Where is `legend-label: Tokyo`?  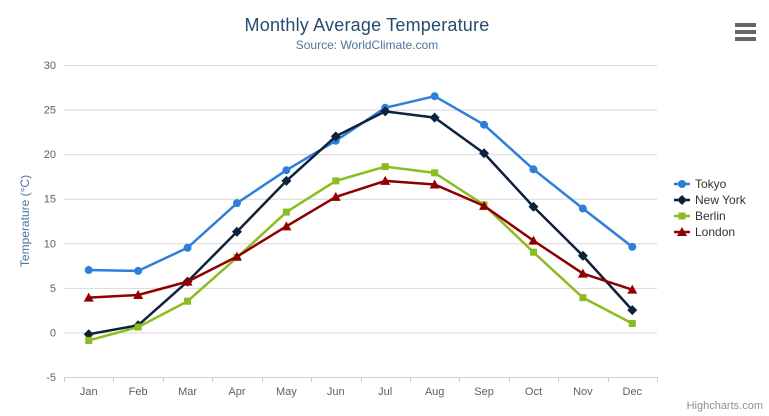 legend-label: Tokyo is located at coordinates (711, 184).